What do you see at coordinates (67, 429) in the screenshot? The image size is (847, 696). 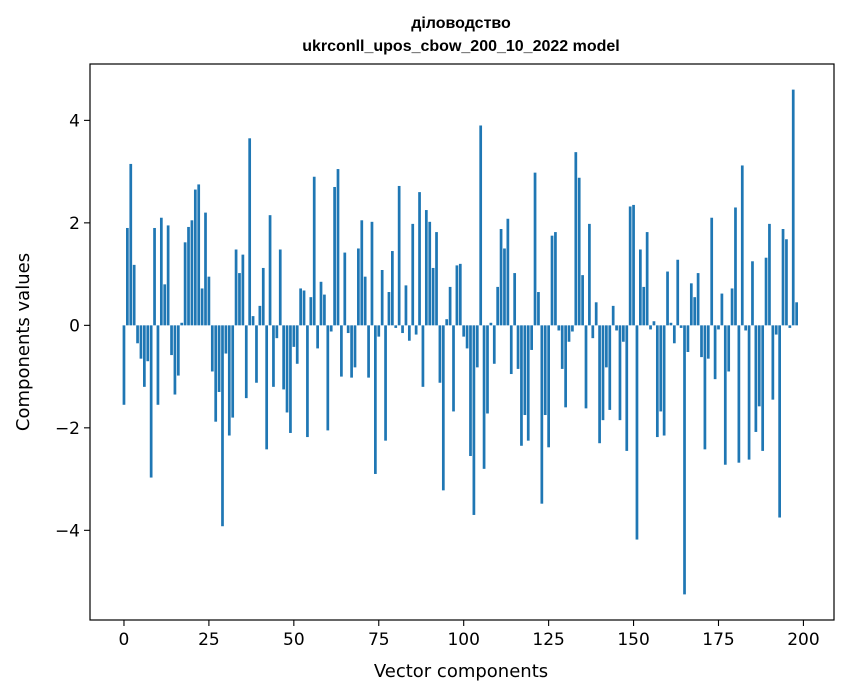 I see `y-tick-label: −2` at bounding box center [67, 429].